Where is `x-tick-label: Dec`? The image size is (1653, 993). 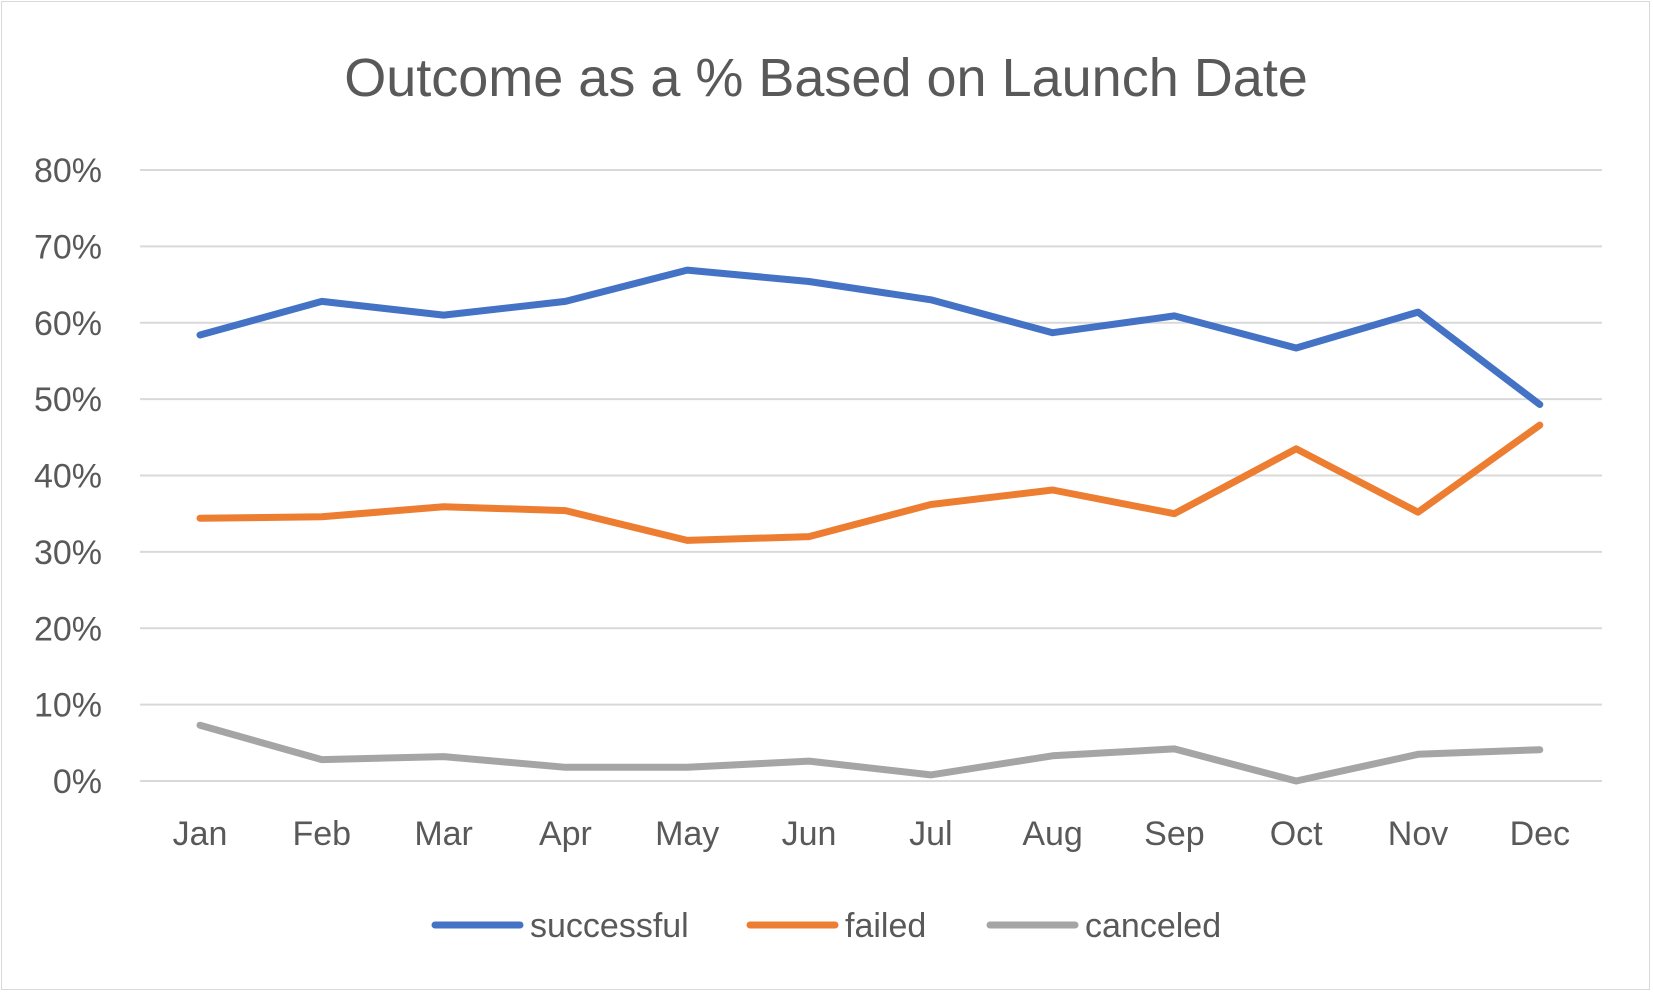 x-tick-label: Dec is located at coordinates (1540, 834).